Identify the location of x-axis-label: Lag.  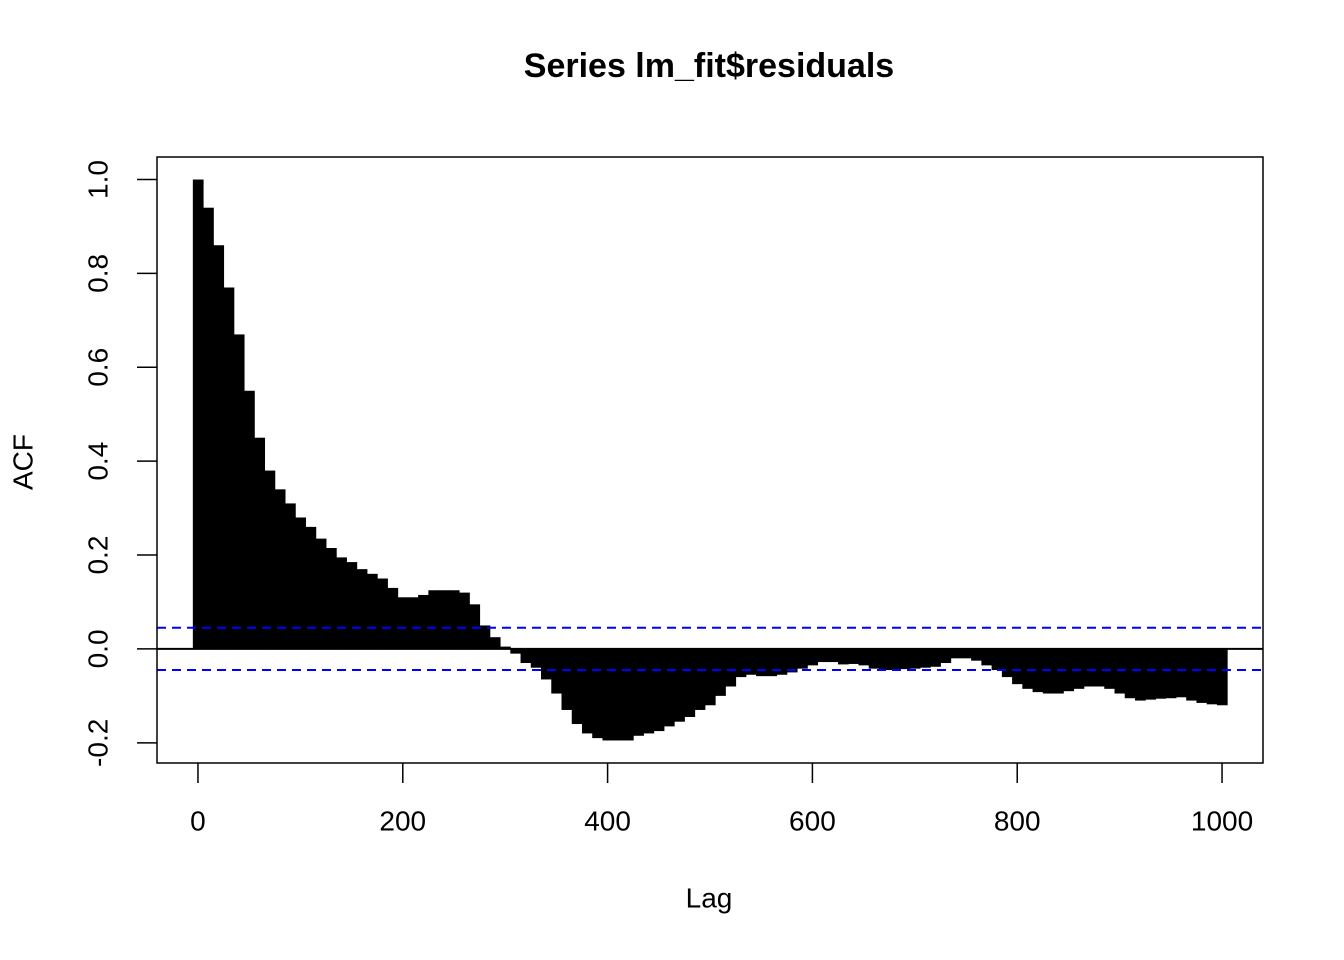
(709, 897).